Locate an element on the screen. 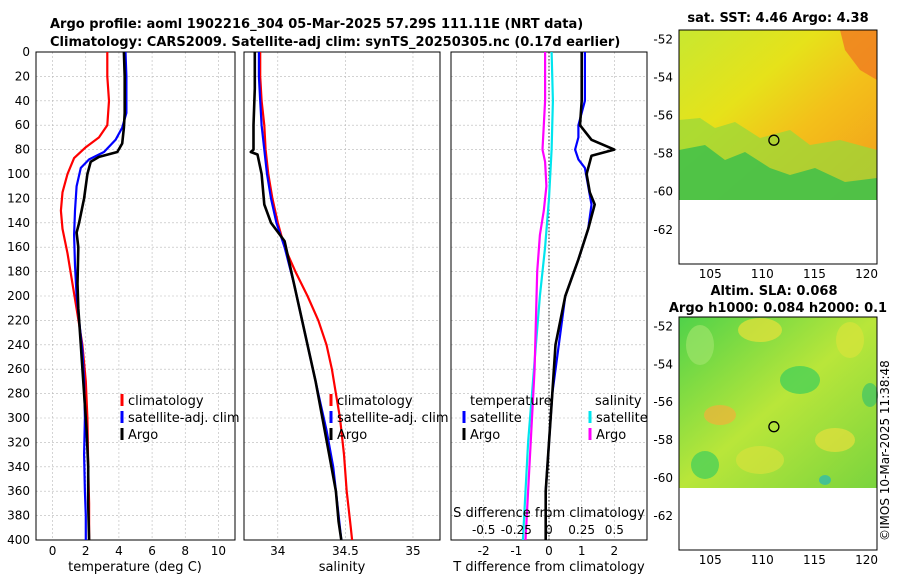 Image resolution: width=900 pixels, height=580 pixels. temperature-profiles is located at coordinates (93, 296).